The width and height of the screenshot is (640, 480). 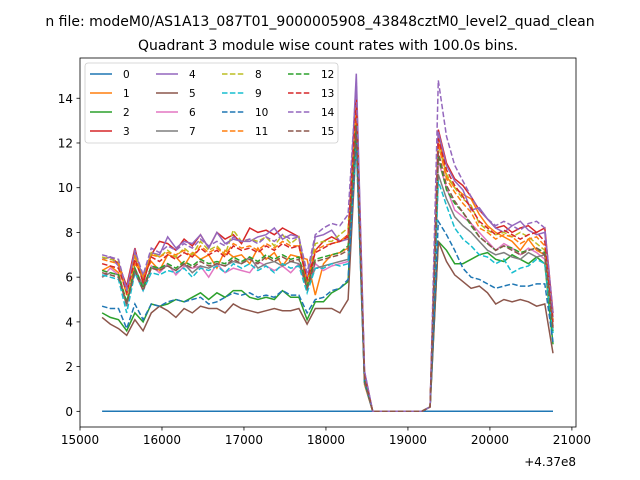 What do you see at coordinates (258, 75) in the screenshot?
I see `legend-label-8: 8` at bounding box center [258, 75].